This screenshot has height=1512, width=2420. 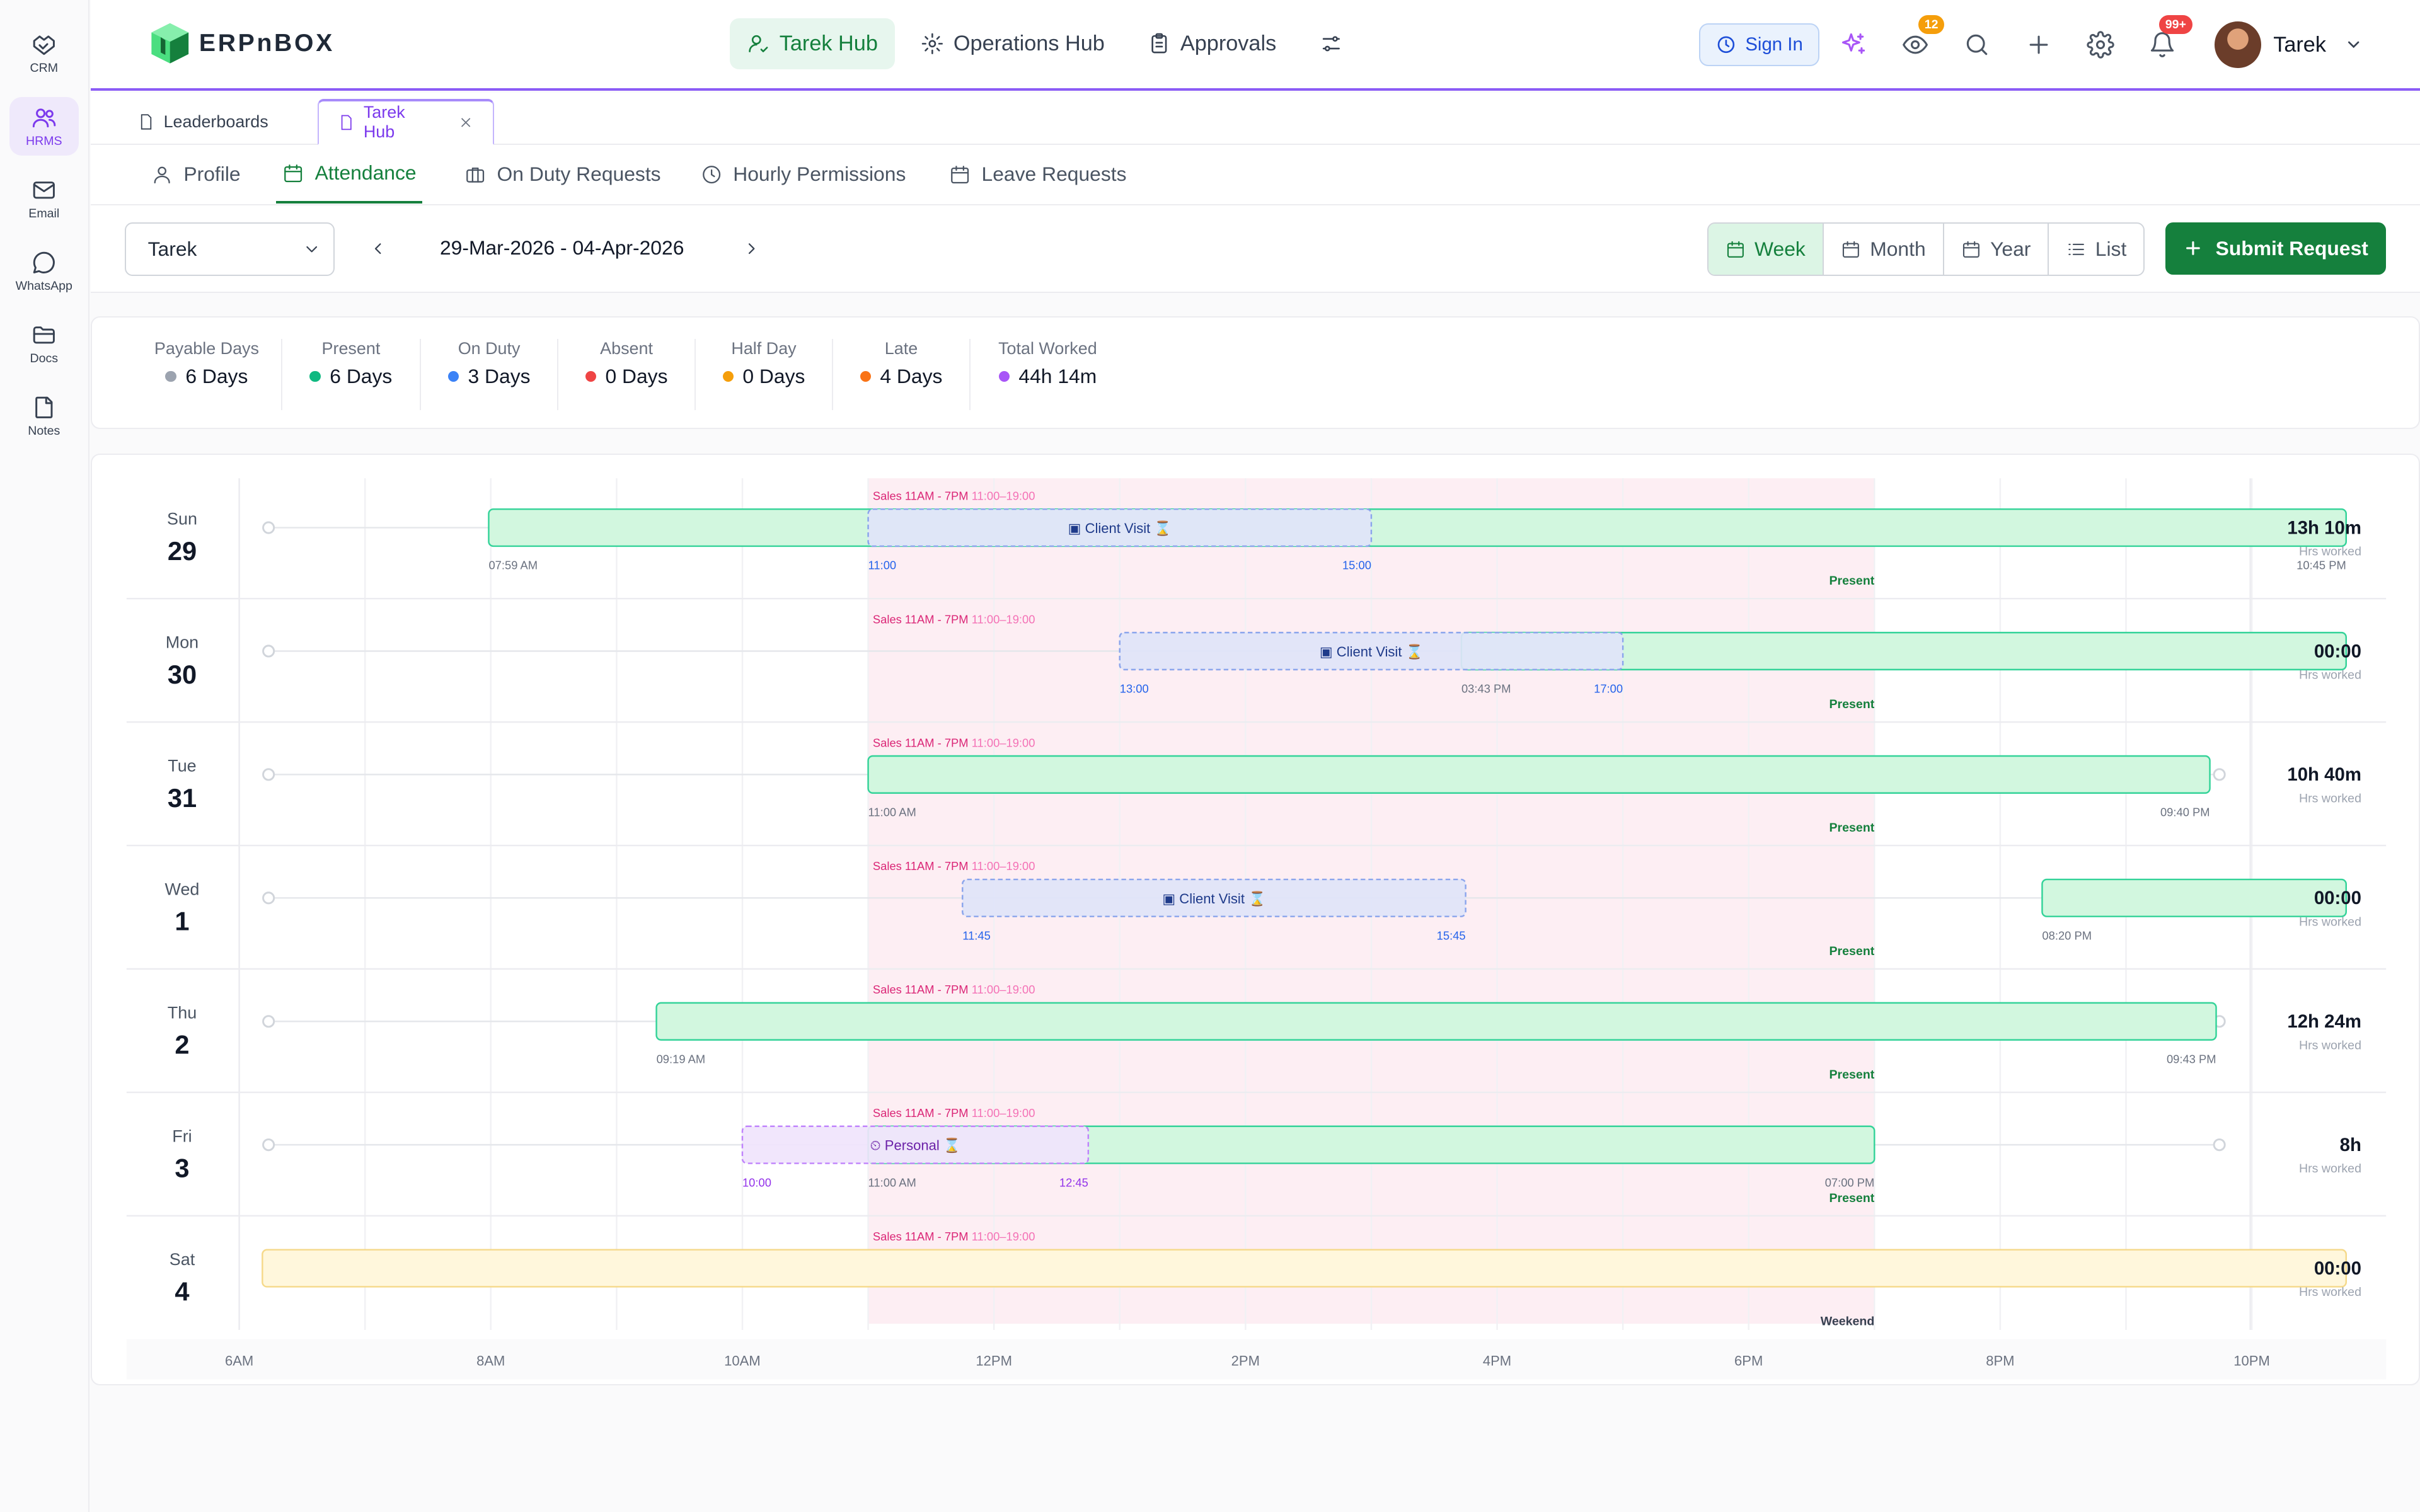 What do you see at coordinates (2238, 44) in the screenshot?
I see `avatar` at bounding box center [2238, 44].